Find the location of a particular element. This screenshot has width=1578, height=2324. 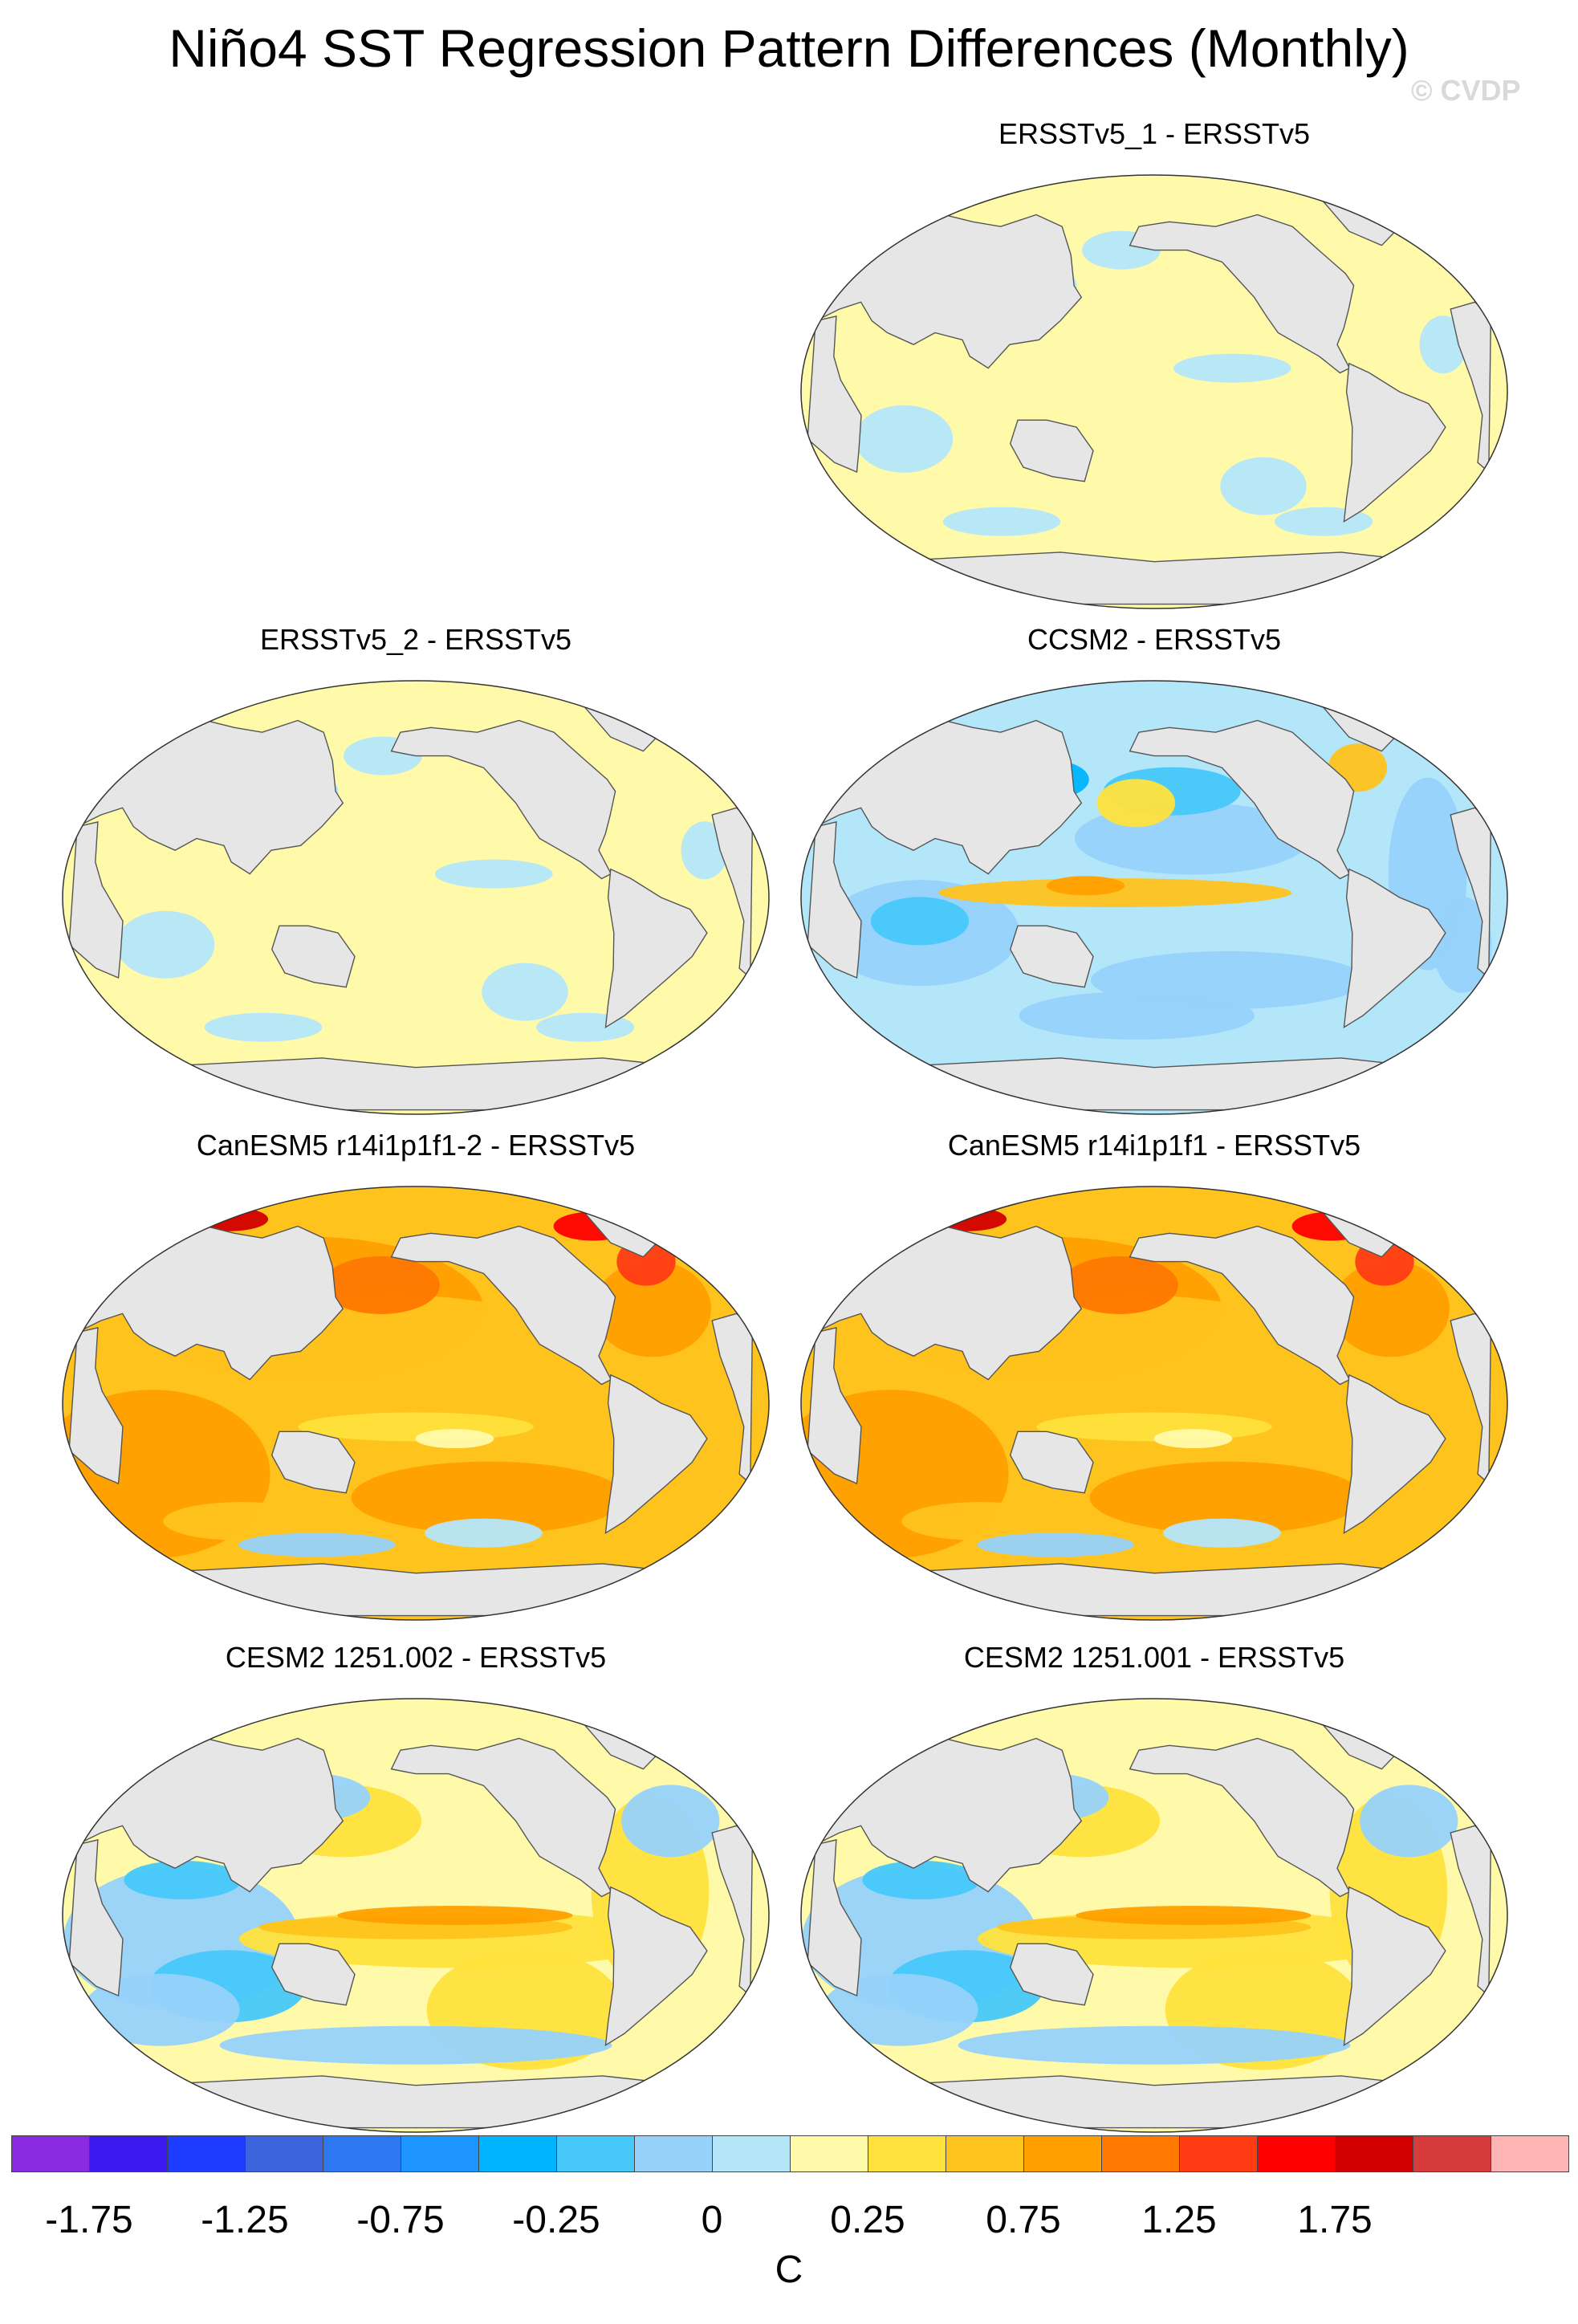

map-panel-cesm2-002: CESM2 1251.002 - ERSSTv5 is located at coordinates (416, 1898).